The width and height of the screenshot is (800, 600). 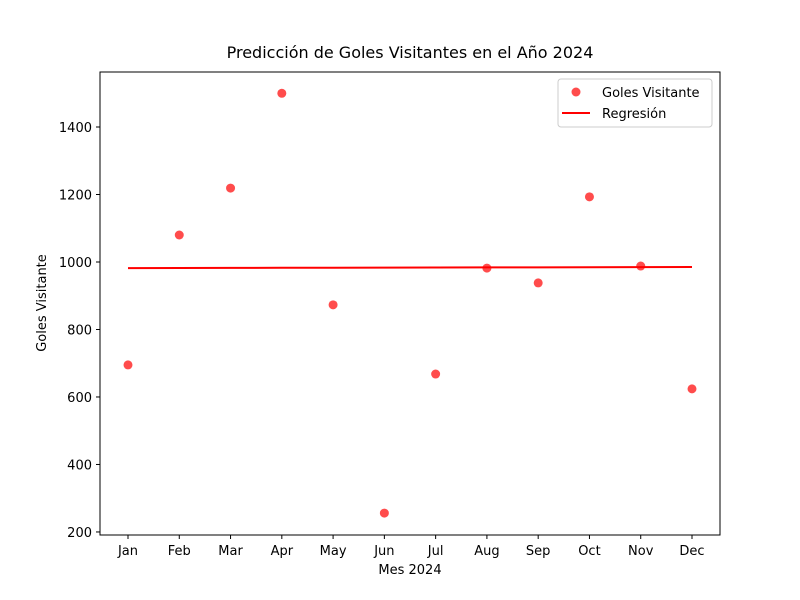 What do you see at coordinates (79, 465) in the screenshot?
I see `y-tick-label: 400` at bounding box center [79, 465].